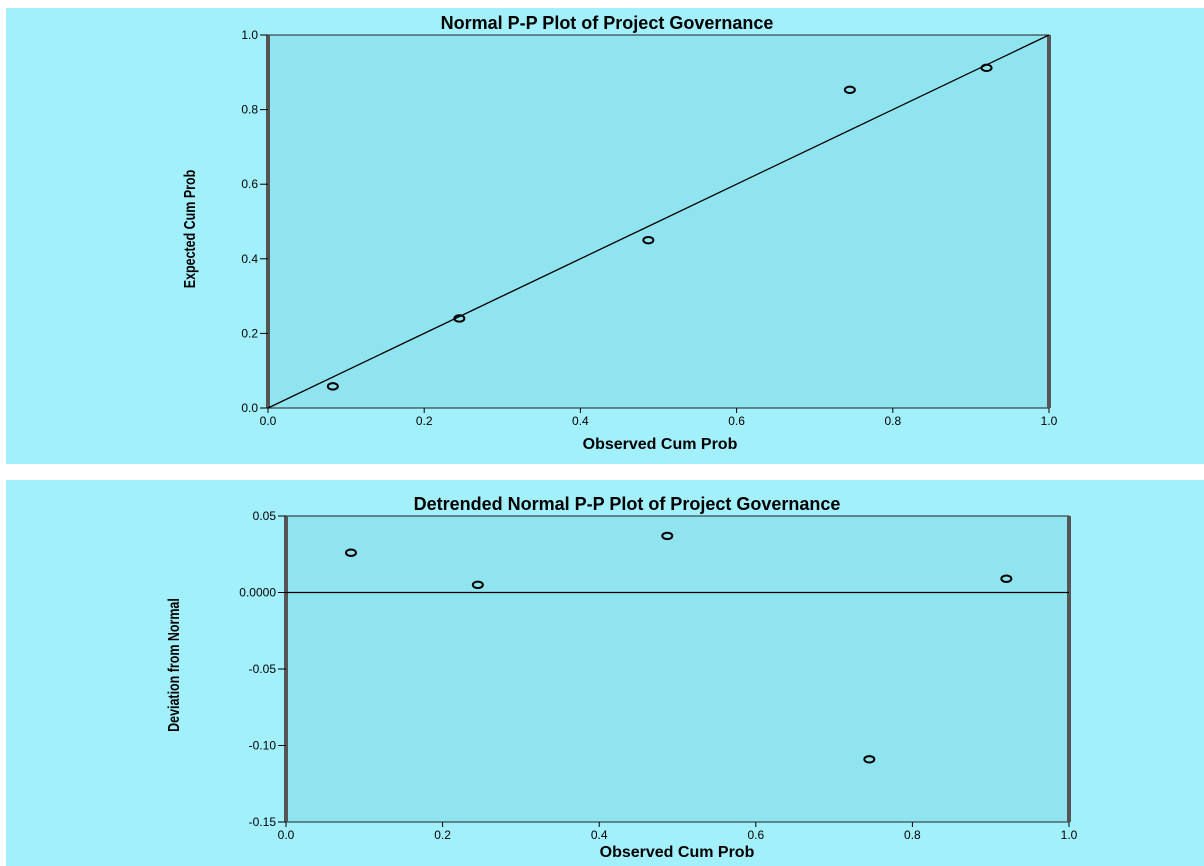 This screenshot has height=866, width=1204. What do you see at coordinates (249, 333) in the screenshot?
I see `pp-plot-y-tick-label: 0.2` at bounding box center [249, 333].